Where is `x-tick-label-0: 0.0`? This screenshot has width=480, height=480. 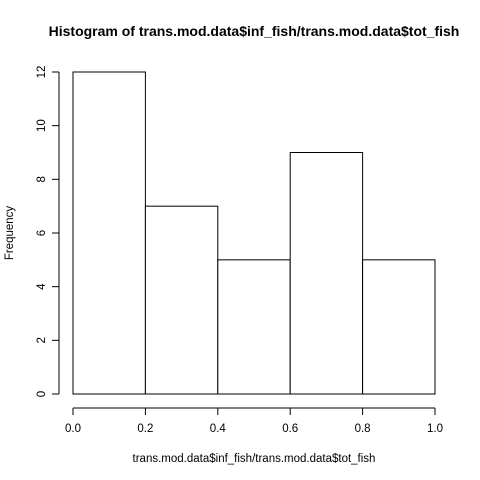
x-tick-label-0: 0.0 is located at coordinates (73, 429).